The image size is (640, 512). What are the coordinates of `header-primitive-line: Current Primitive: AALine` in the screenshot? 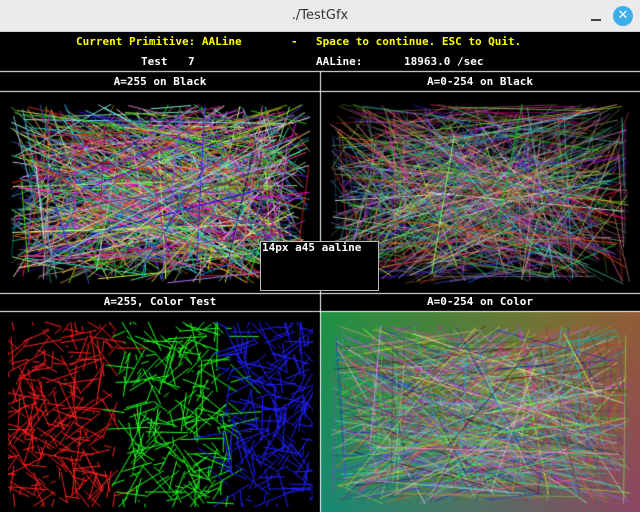 It's located at (159, 41).